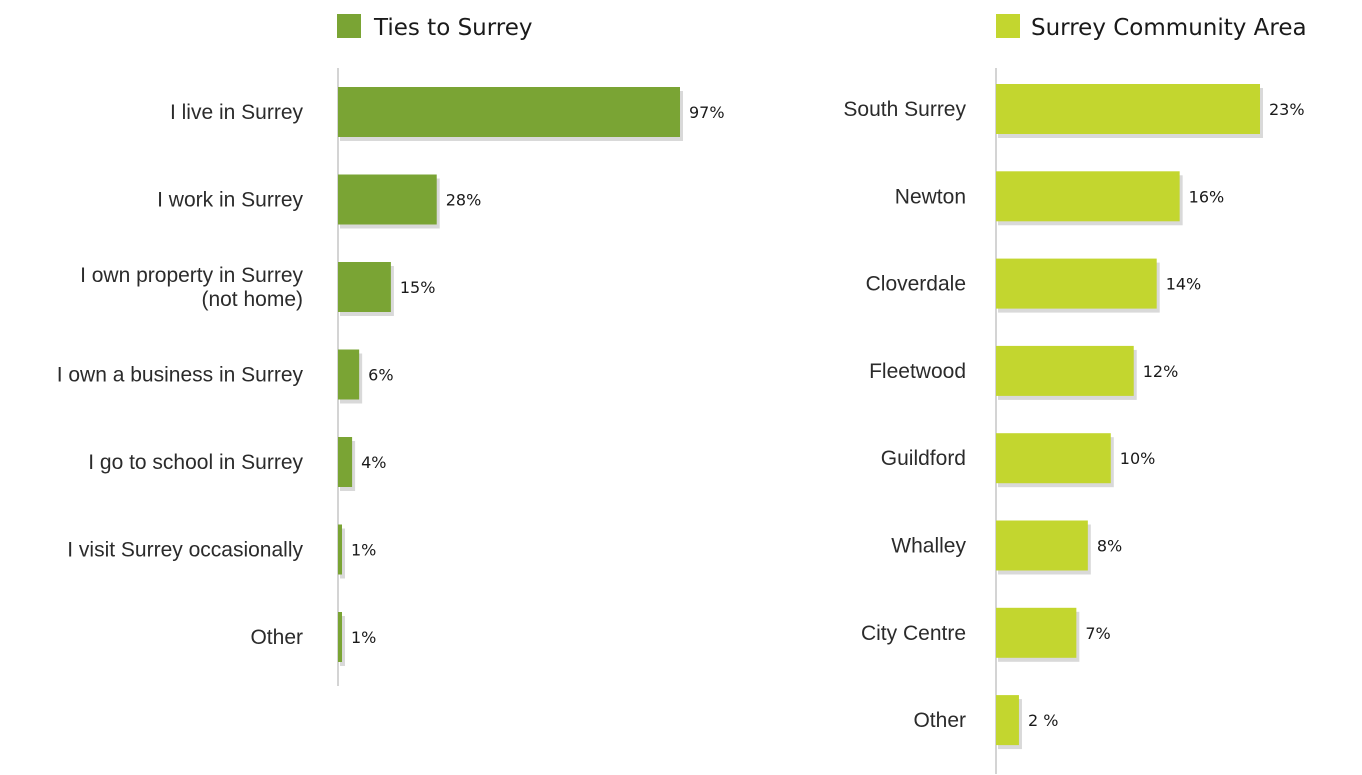 This screenshot has height=775, width=1362. What do you see at coordinates (276, 637) in the screenshot?
I see `chart0-item-6-category-label: Other` at bounding box center [276, 637].